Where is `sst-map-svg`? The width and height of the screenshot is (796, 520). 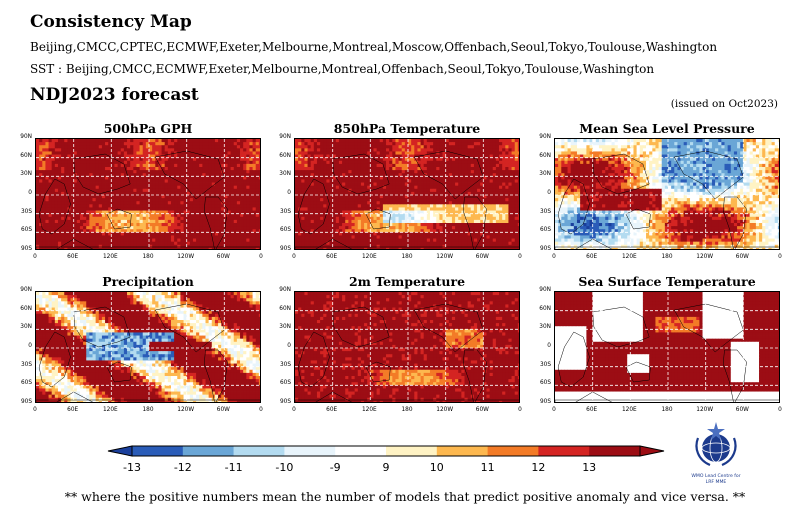 sst-map-svg is located at coordinates (667, 347).